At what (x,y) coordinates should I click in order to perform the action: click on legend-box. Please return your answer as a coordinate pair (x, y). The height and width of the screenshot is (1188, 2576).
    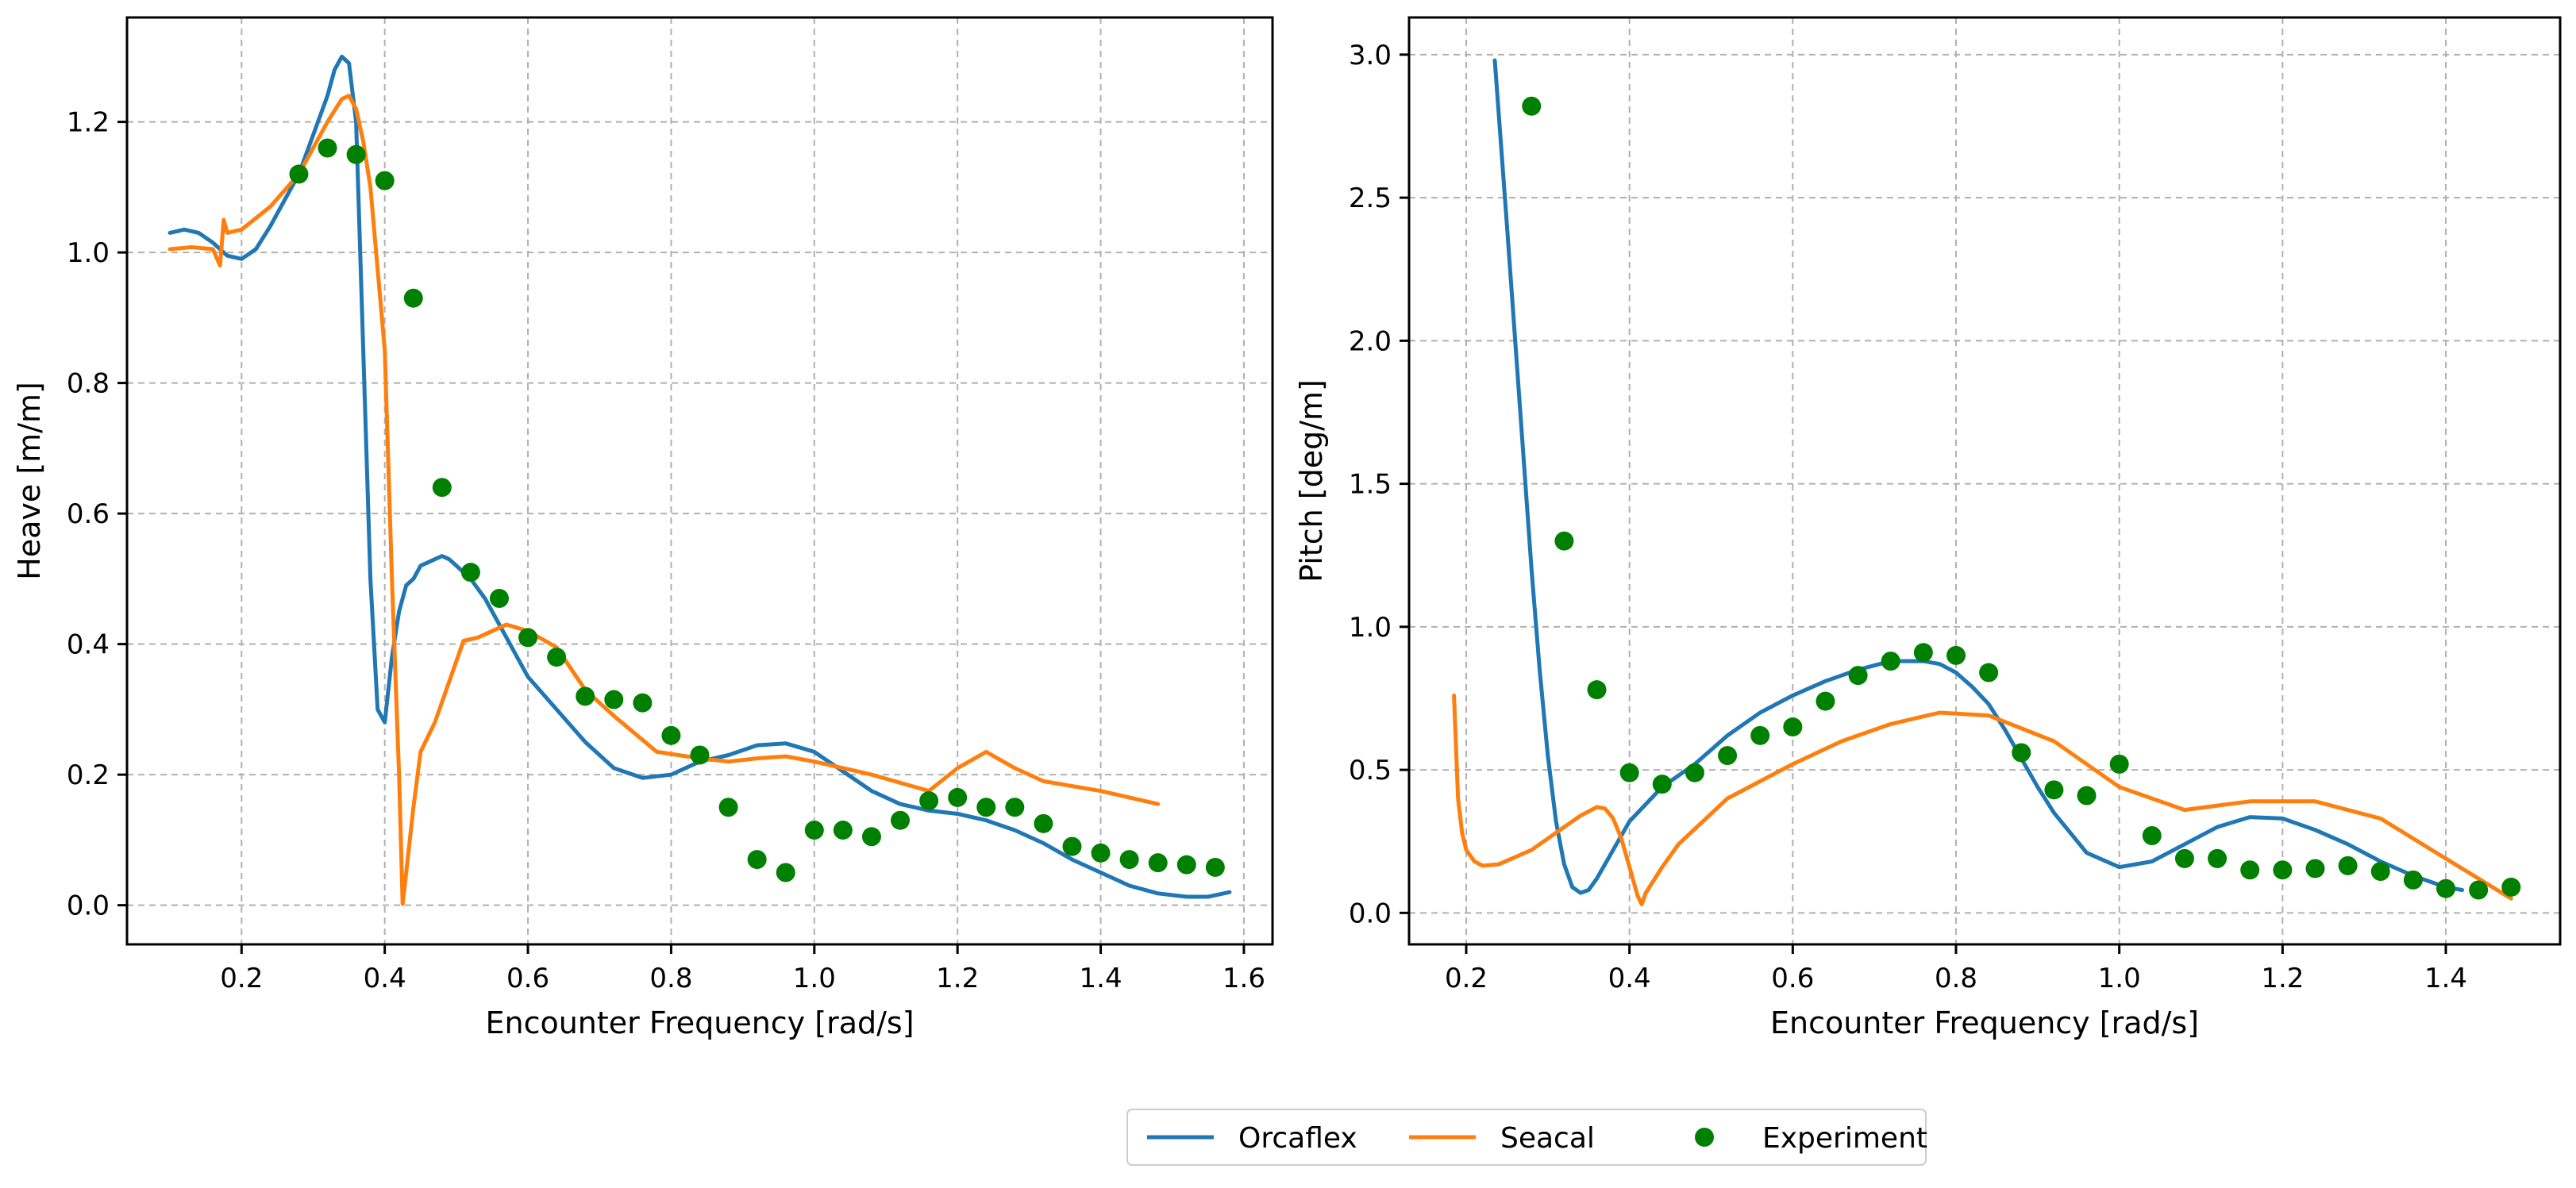
    Looking at the image, I should click on (1526, 1137).